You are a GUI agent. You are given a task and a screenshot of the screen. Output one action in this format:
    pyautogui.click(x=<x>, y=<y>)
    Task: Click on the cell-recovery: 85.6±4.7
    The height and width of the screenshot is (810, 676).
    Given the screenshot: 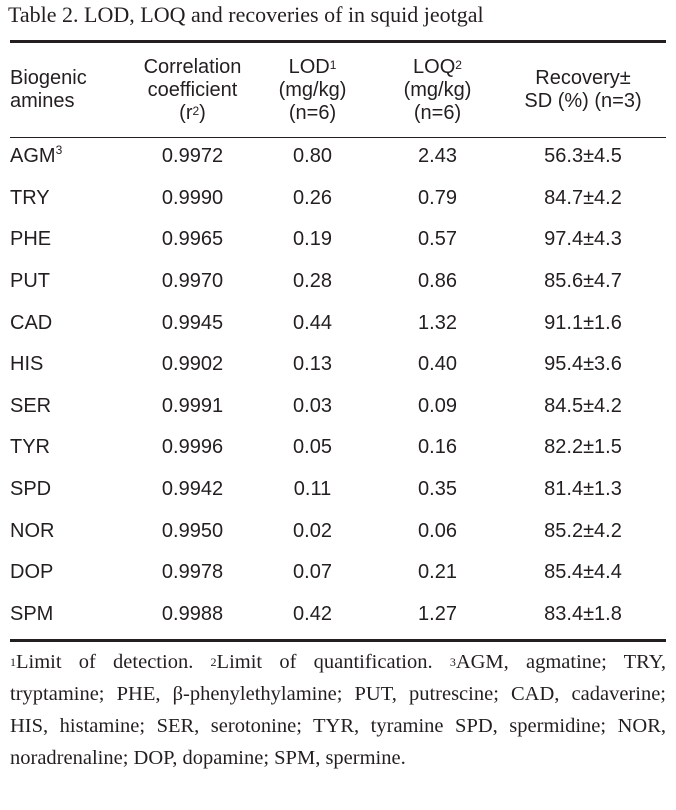 What is the action you would take?
    pyautogui.click(x=583, y=281)
    